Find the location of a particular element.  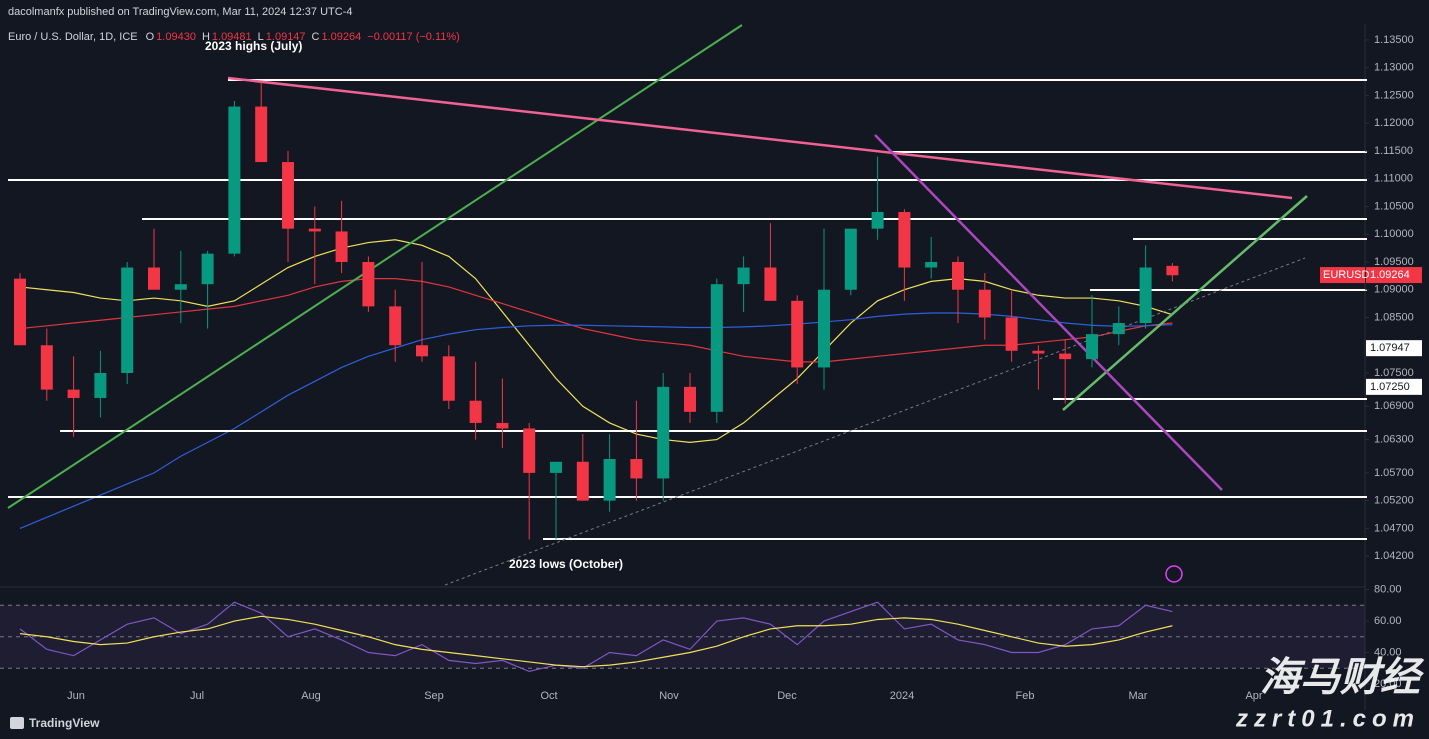

legend-text: 1.09264 is located at coordinates (342, 37).